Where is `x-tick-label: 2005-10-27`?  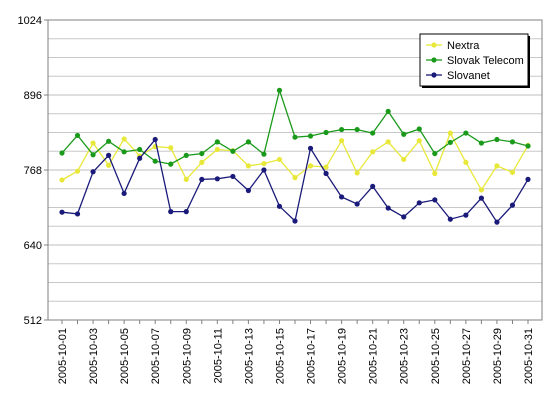
x-tick-label: 2005-10-27 is located at coordinates (467, 356).